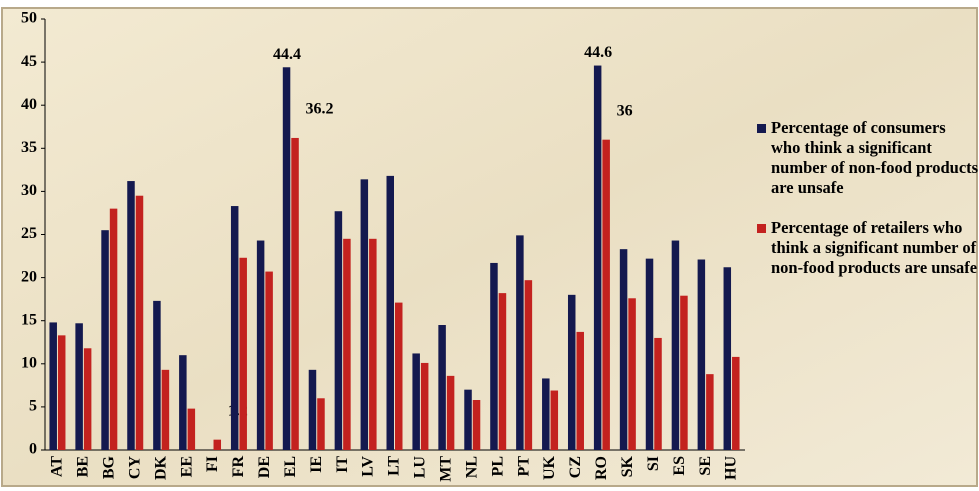 The width and height of the screenshot is (979, 491). Describe the element at coordinates (627, 466) in the screenshot. I see `x-tick-label: SK` at that location.